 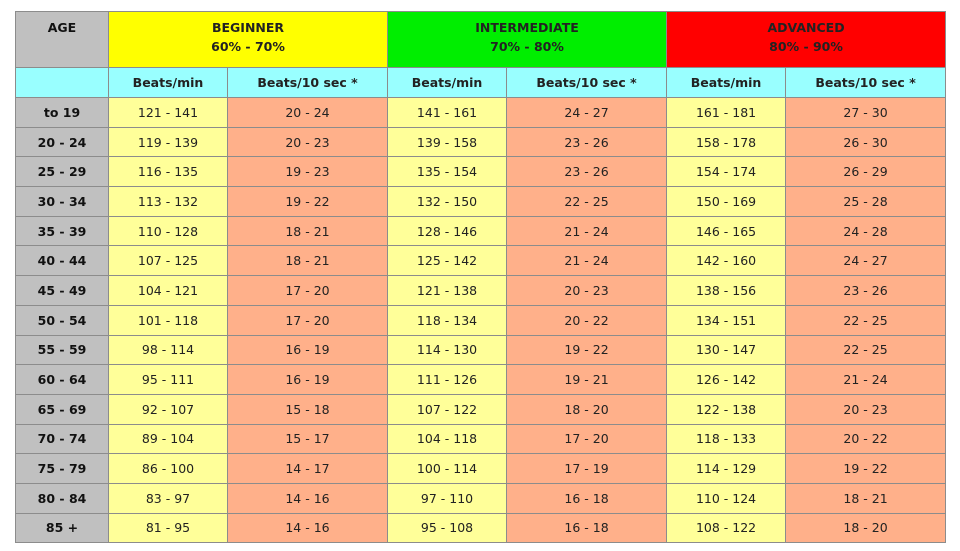 What do you see at coordinates (248, 27) in the screenshot?
I see `beginner-label: BEGINNER` at bounding box center [248, 27].